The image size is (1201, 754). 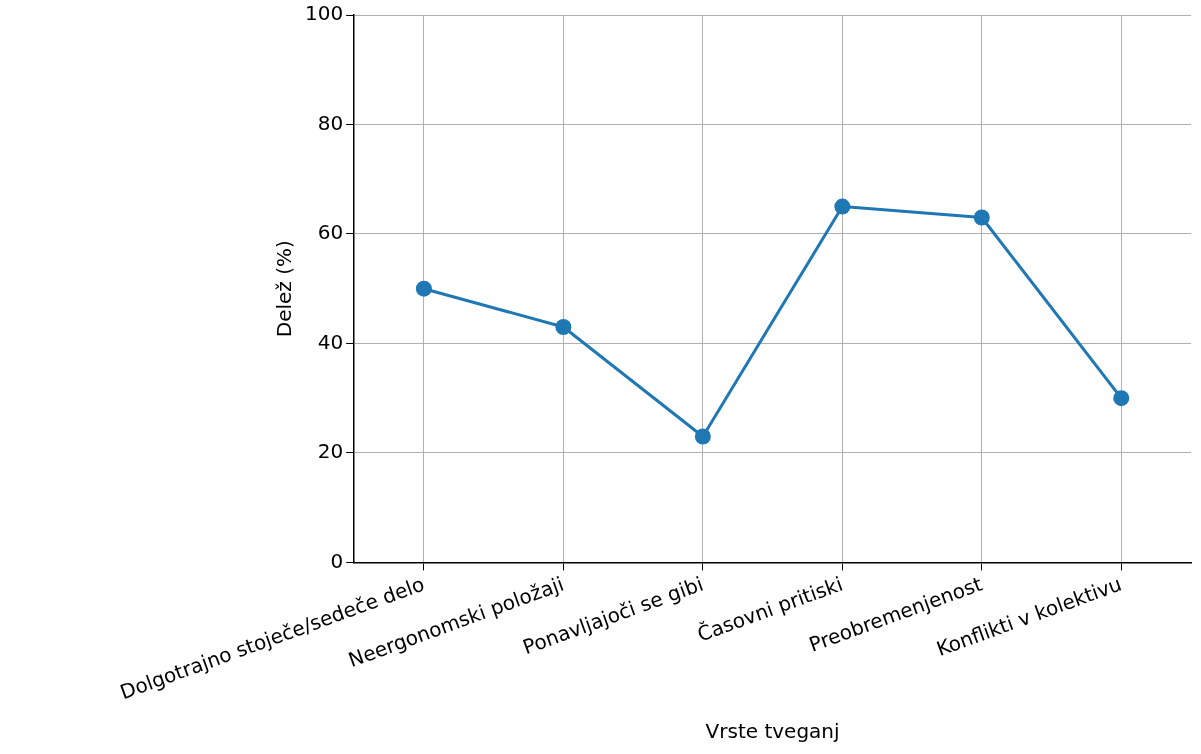 I want to click on y-axis-title: Delež (%), so click(x=284, y=289).